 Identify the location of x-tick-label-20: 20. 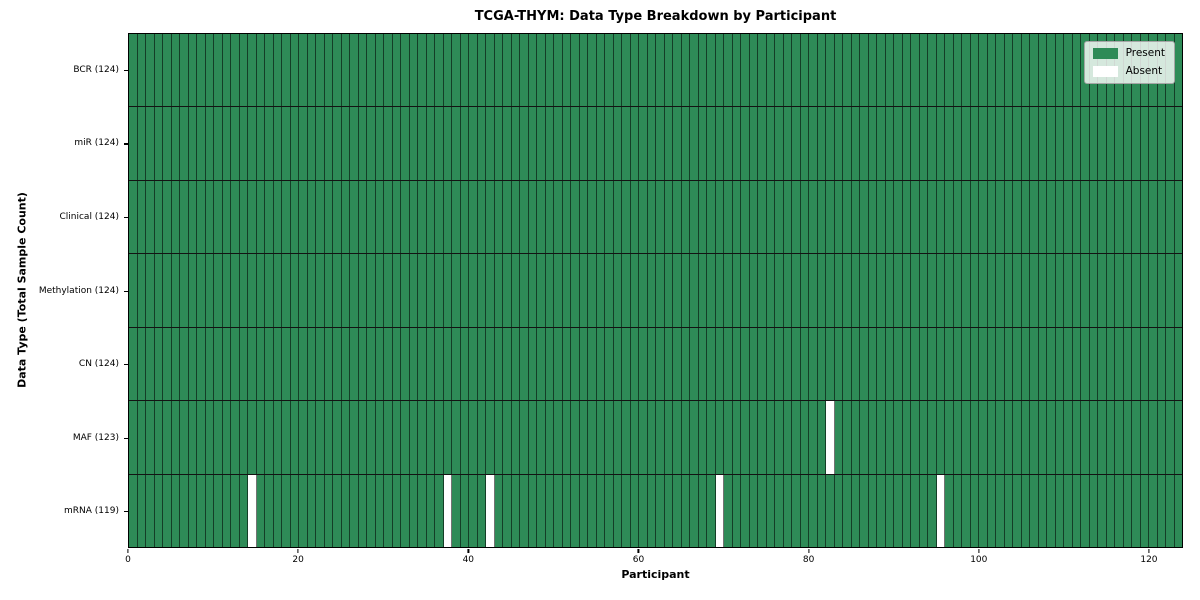
(298, 560).